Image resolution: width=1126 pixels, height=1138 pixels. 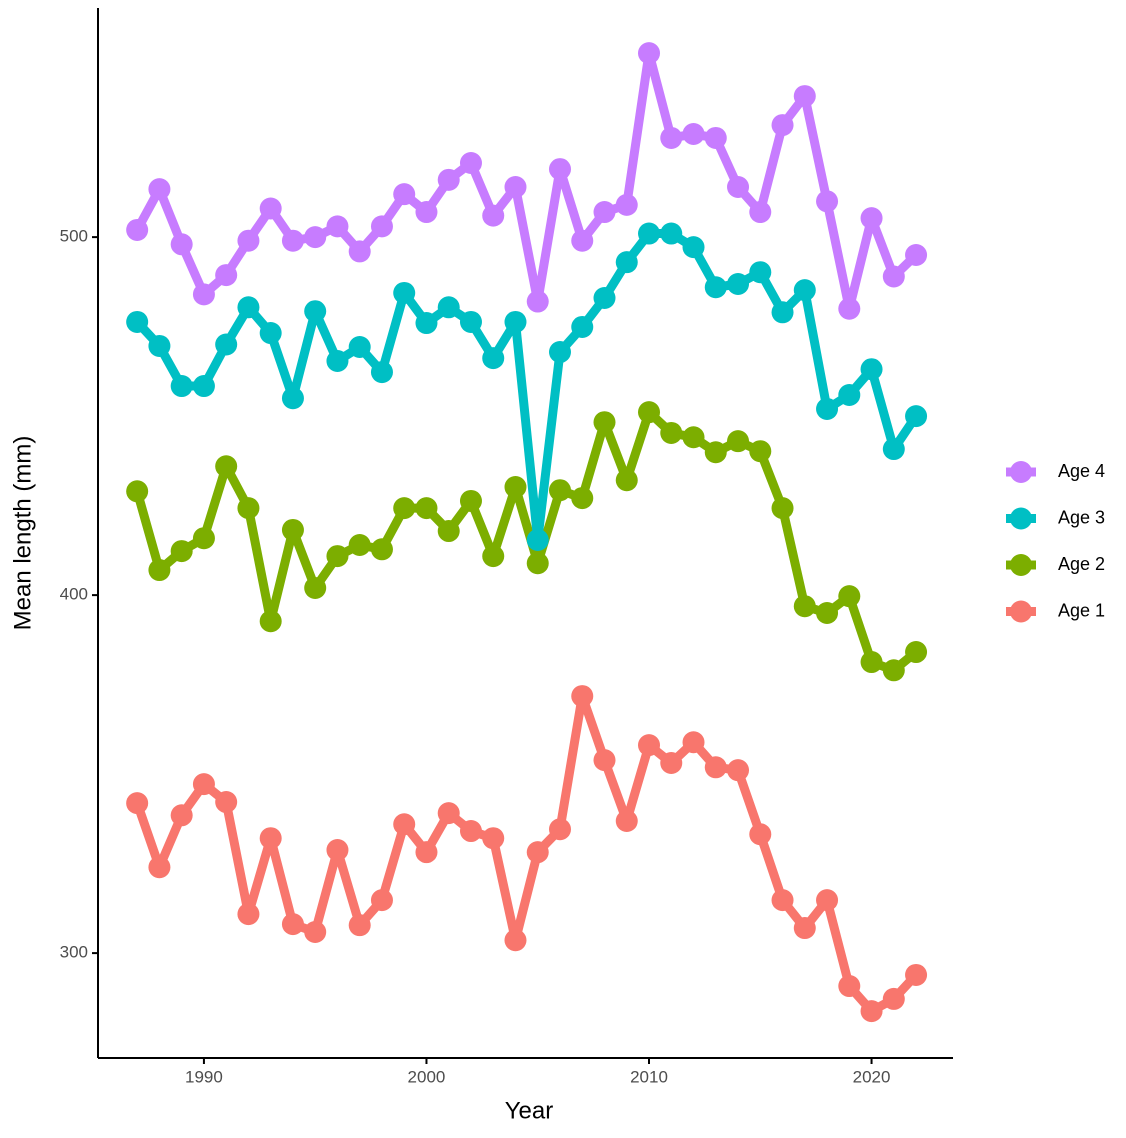 What do you see at coordinates (1081, 517) in the screenshot?
I see `legend-label: Age 3` at bounding box center [1081, 517].